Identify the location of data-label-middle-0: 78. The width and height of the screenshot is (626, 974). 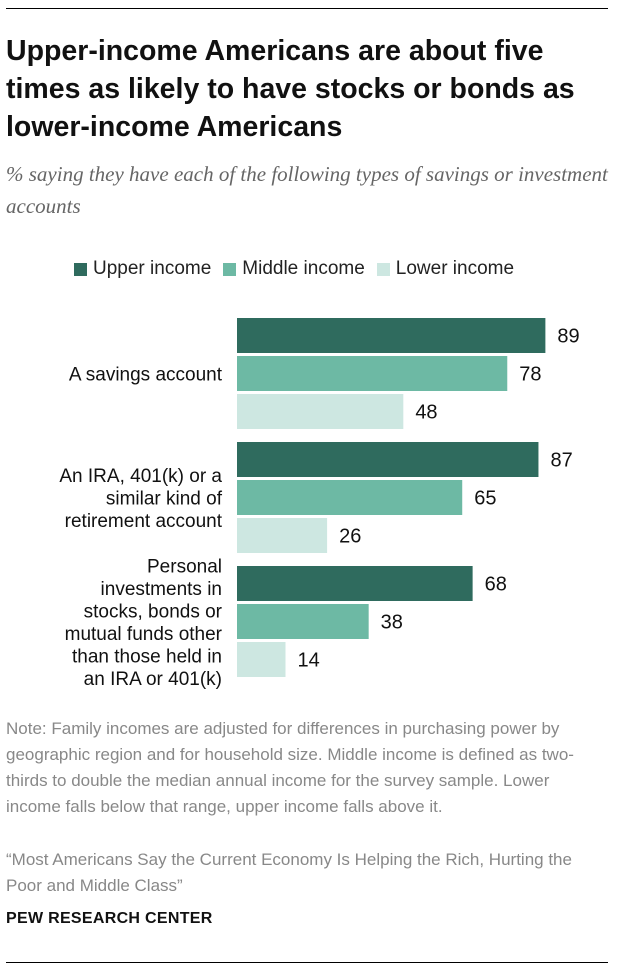
(530, 375).